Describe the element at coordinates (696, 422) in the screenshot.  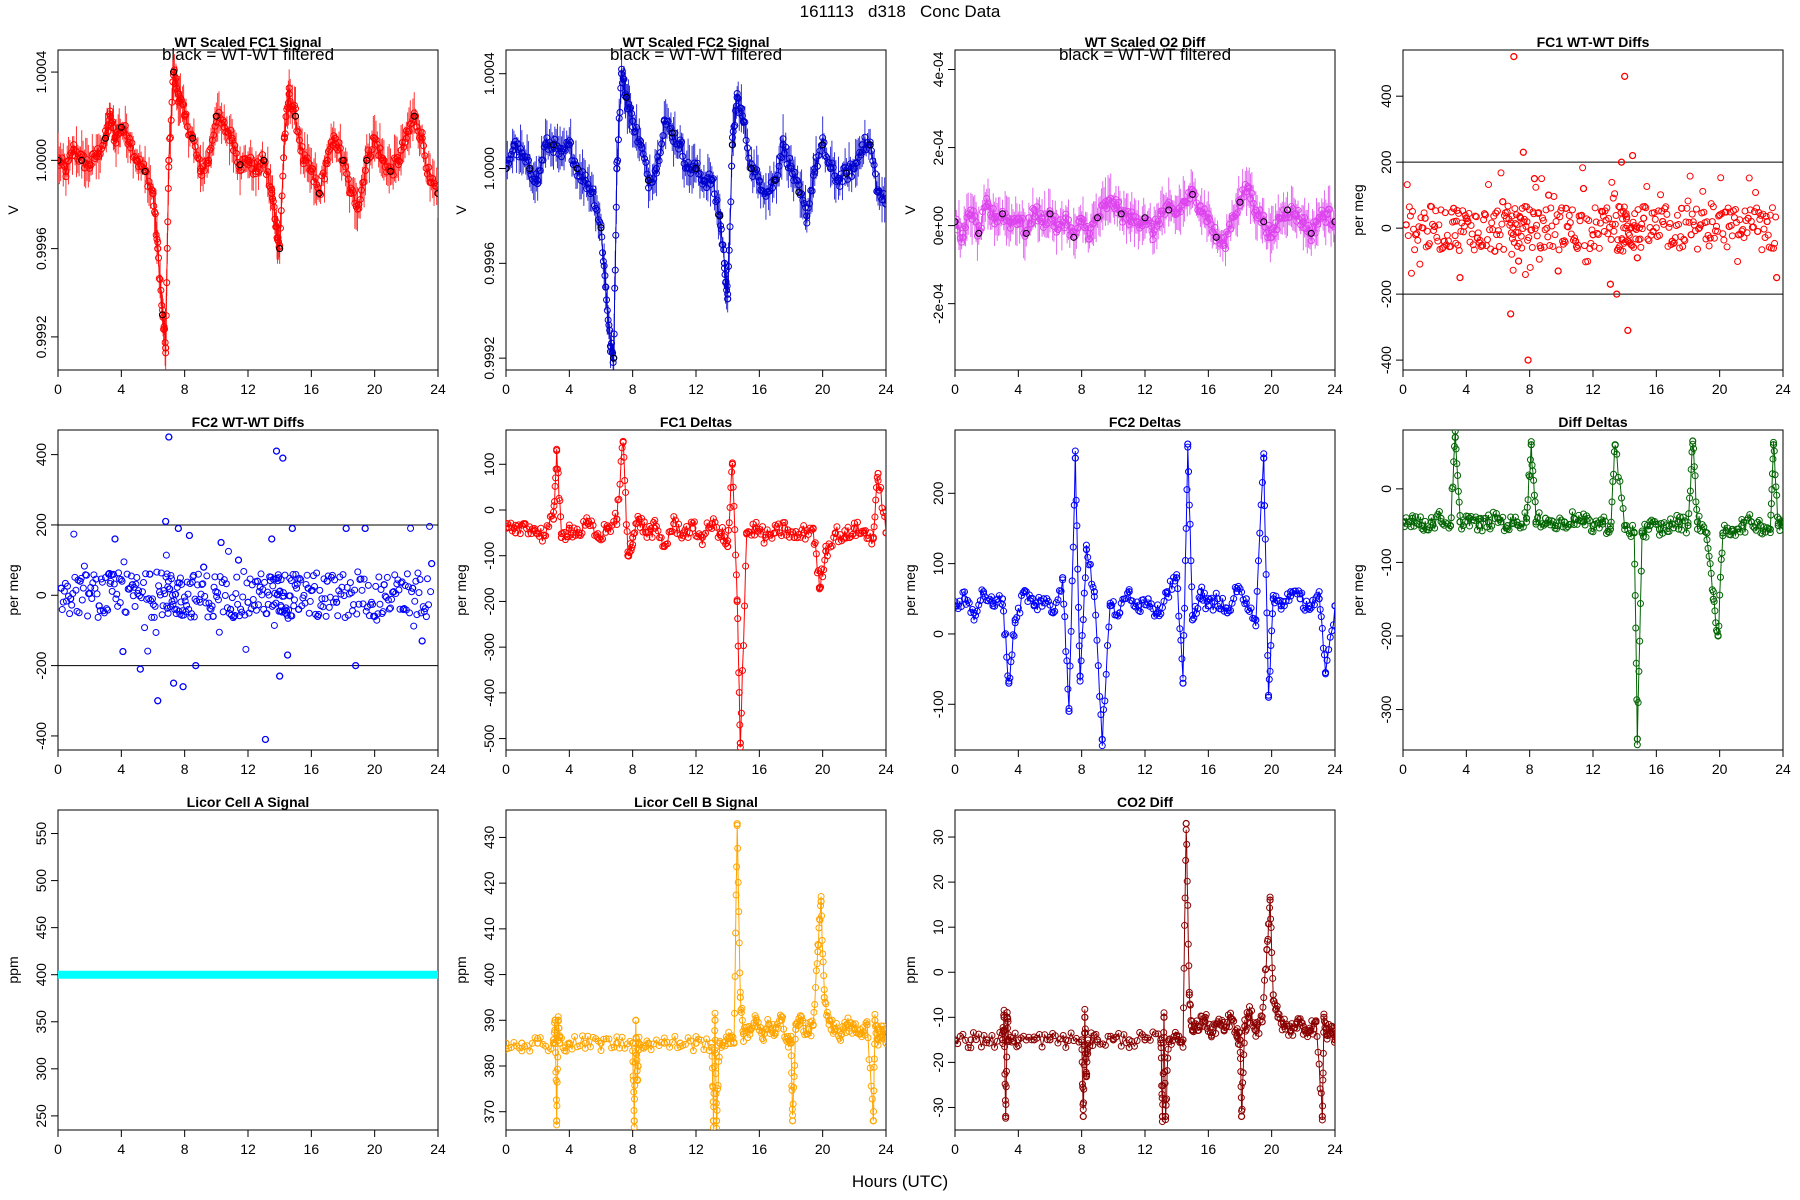
I see `chart-title: FC1 Deltas` at that location.